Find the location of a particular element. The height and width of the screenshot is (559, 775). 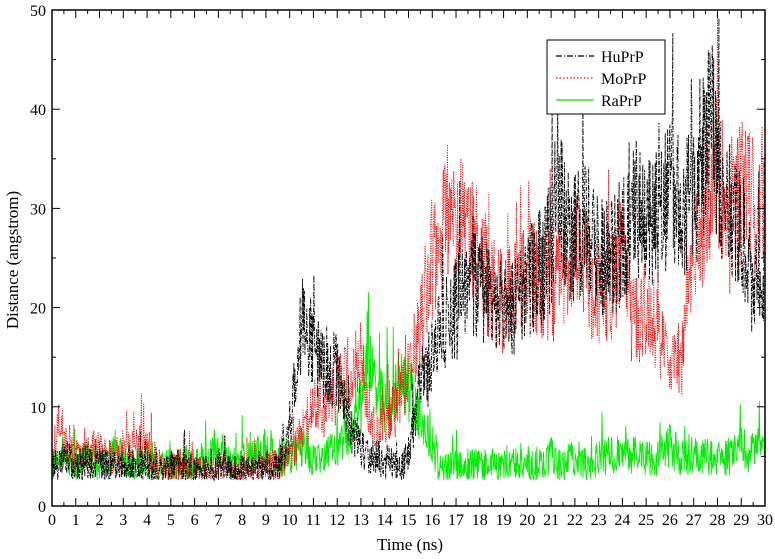

x-tick-label: 21 is located at coordinates (551, 520).